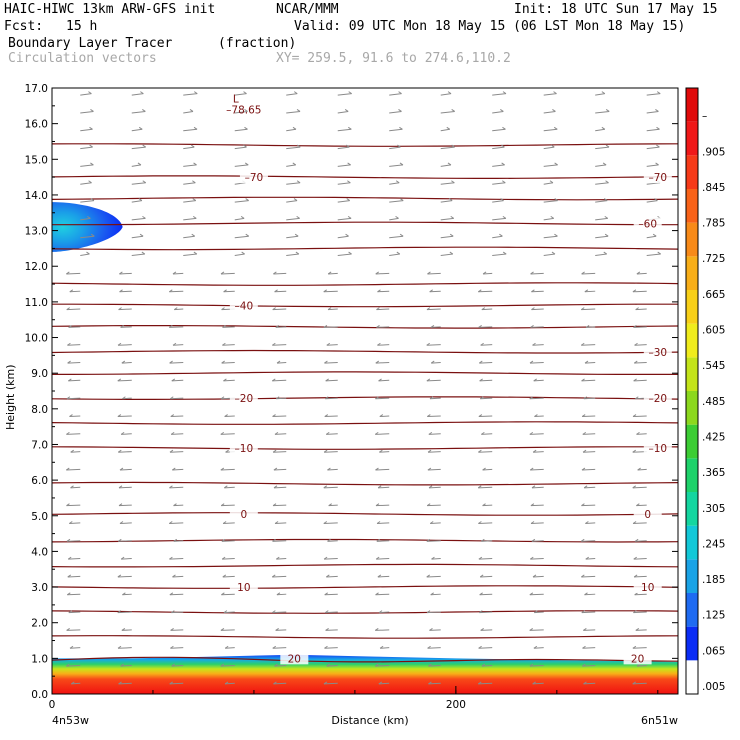 The width and height of the screenshot is (740, 740). Describe the element at coordinates (659, 720) in the screenshot. I see `x-end-location: 6n51w` at that location.